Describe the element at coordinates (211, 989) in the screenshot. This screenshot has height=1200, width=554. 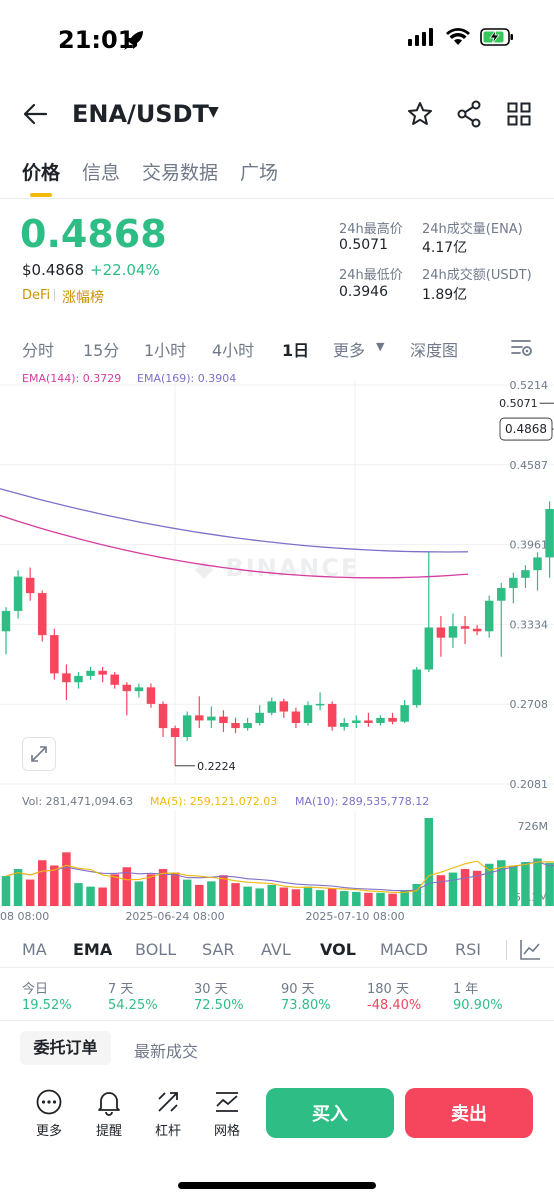
I see `perf-30d-label: 30 天` at that location.